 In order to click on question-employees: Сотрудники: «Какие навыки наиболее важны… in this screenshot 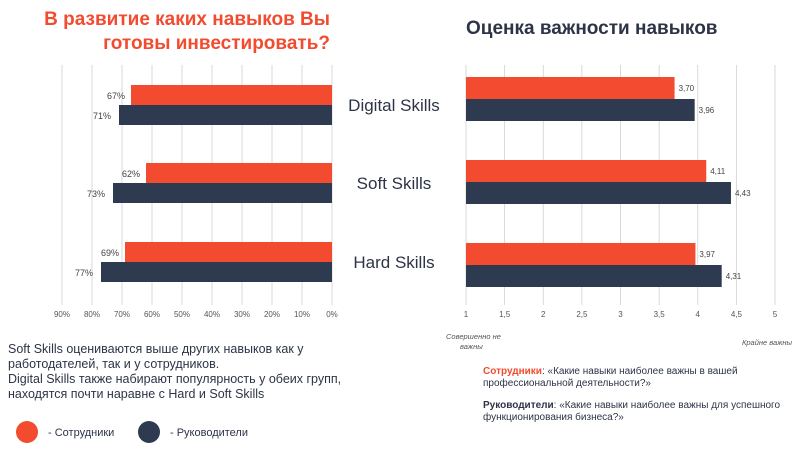, I will do `click(633, 378)`.